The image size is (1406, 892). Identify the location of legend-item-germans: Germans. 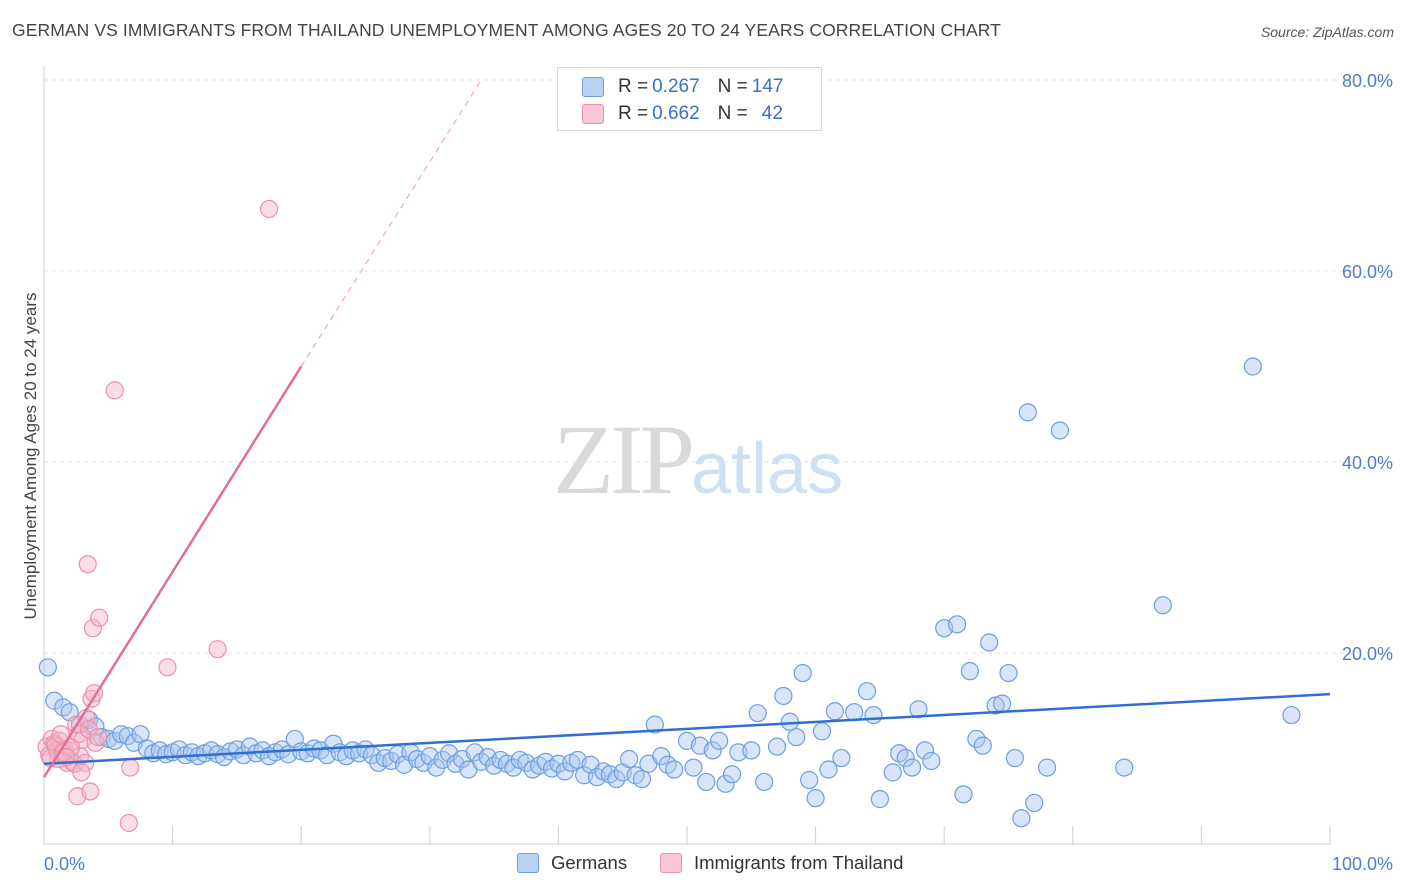
(572, 863).